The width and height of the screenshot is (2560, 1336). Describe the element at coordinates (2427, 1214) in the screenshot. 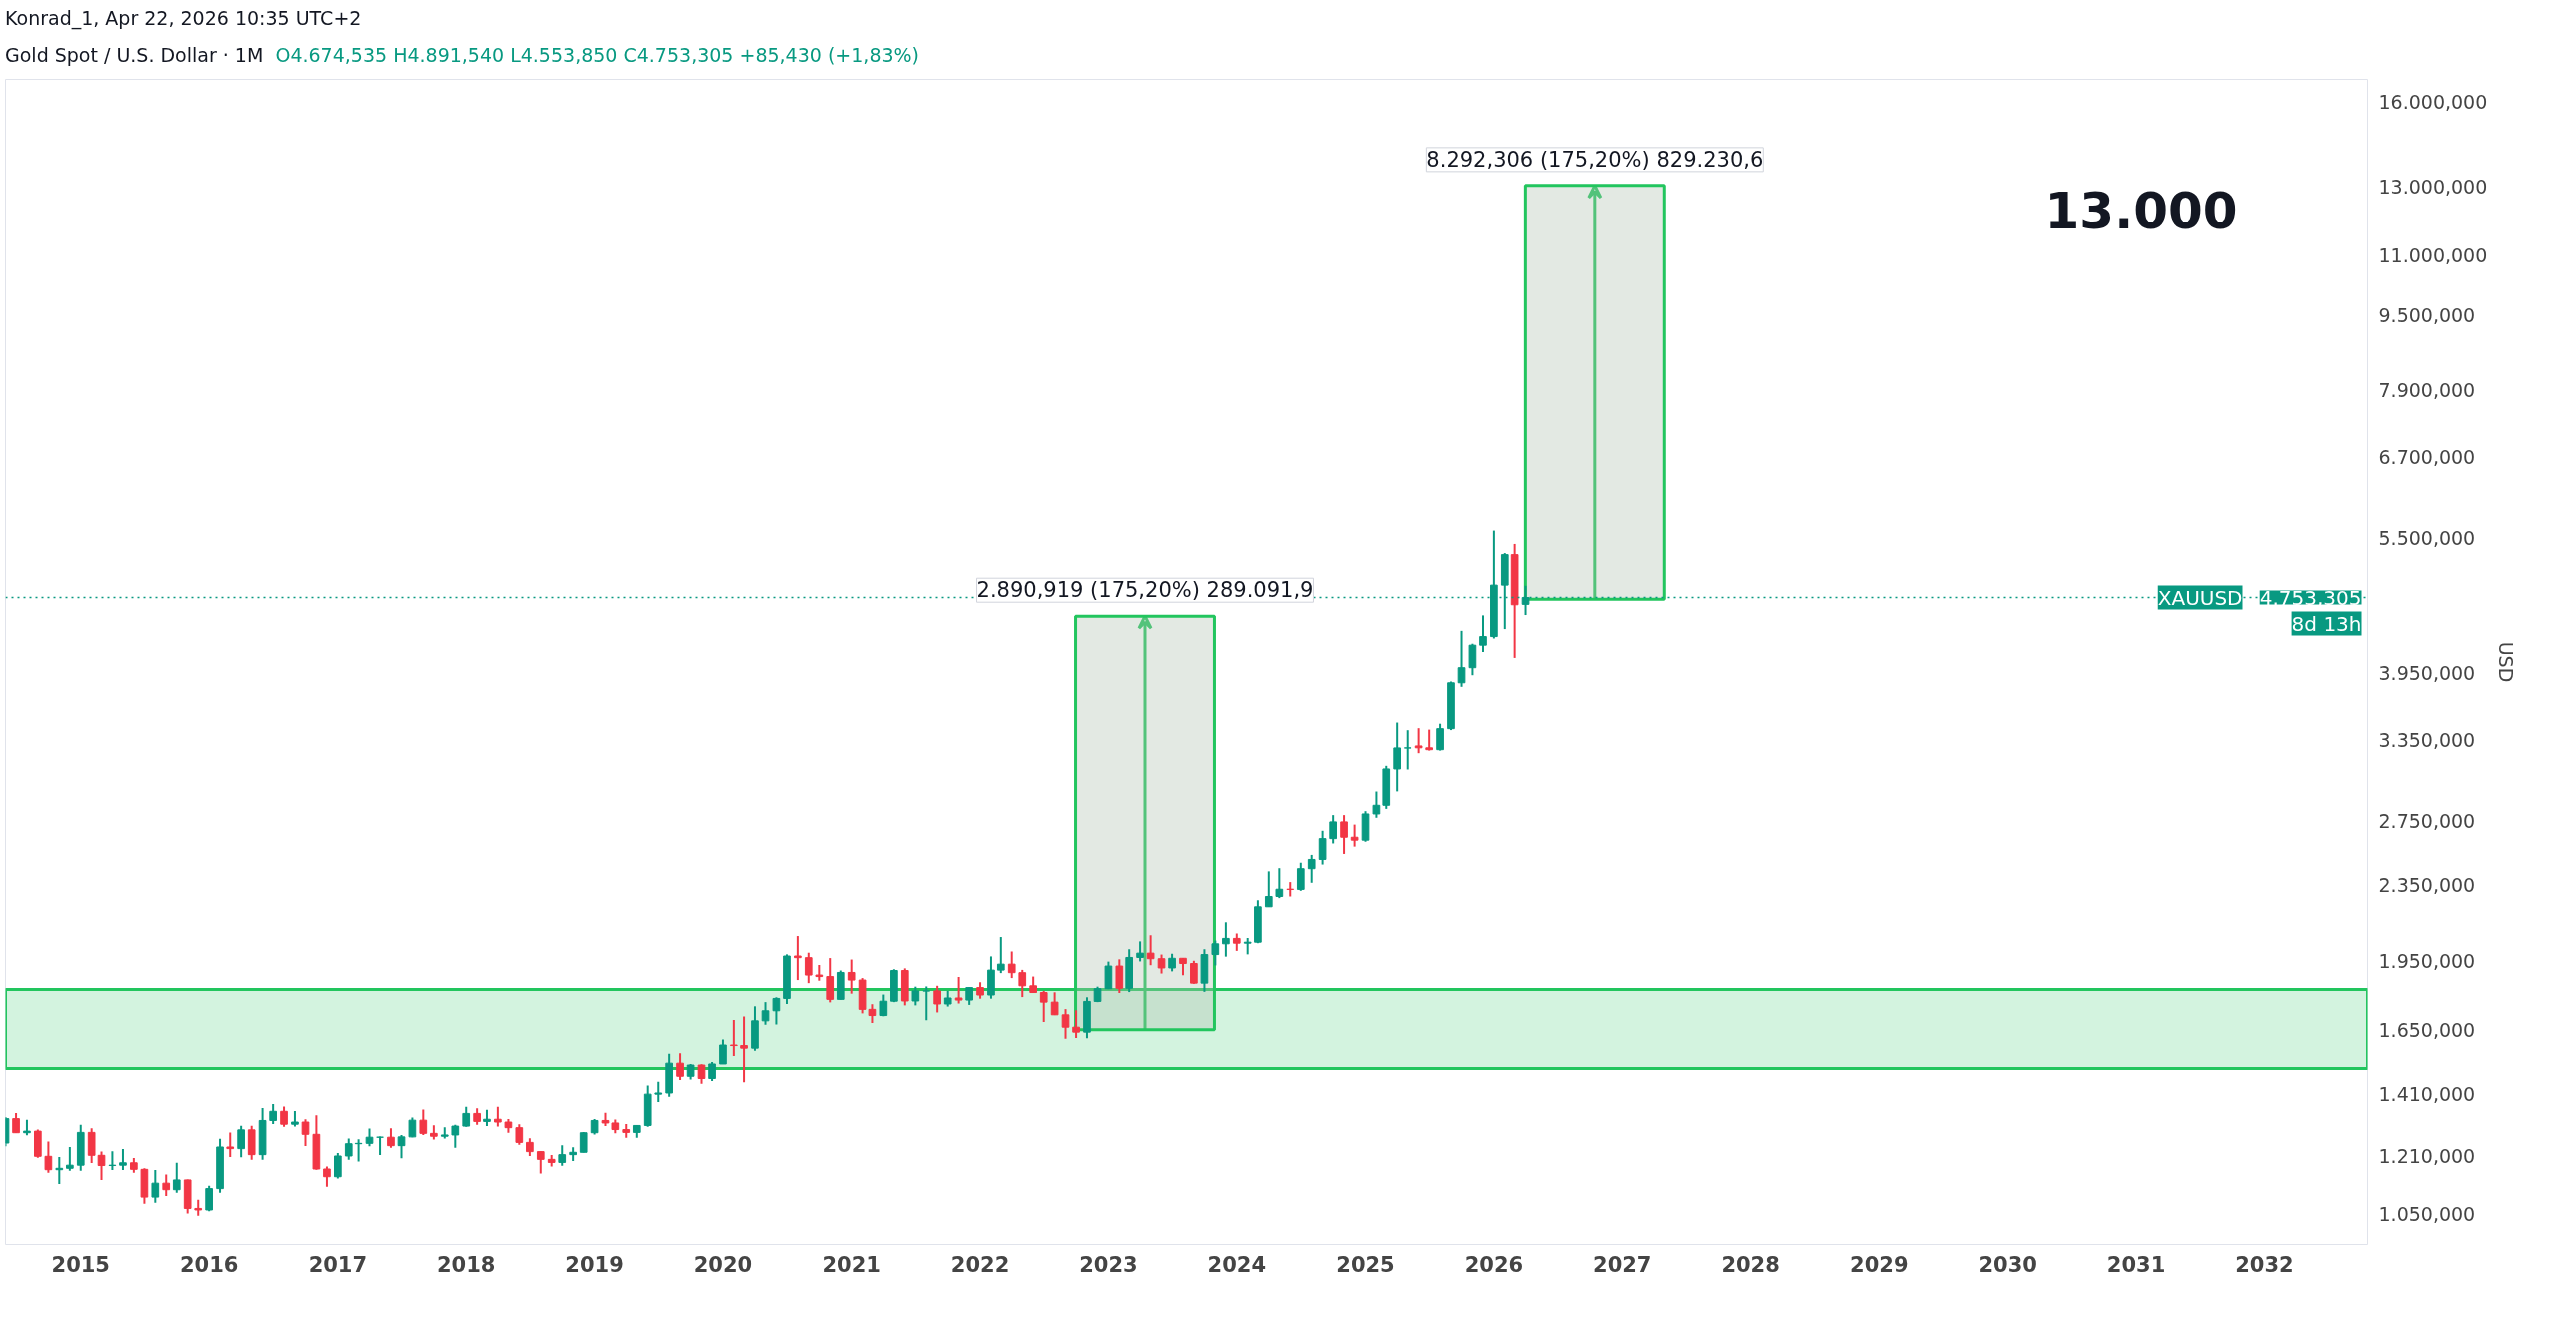

I see `y-tick-label: 1.050,000` at that location.